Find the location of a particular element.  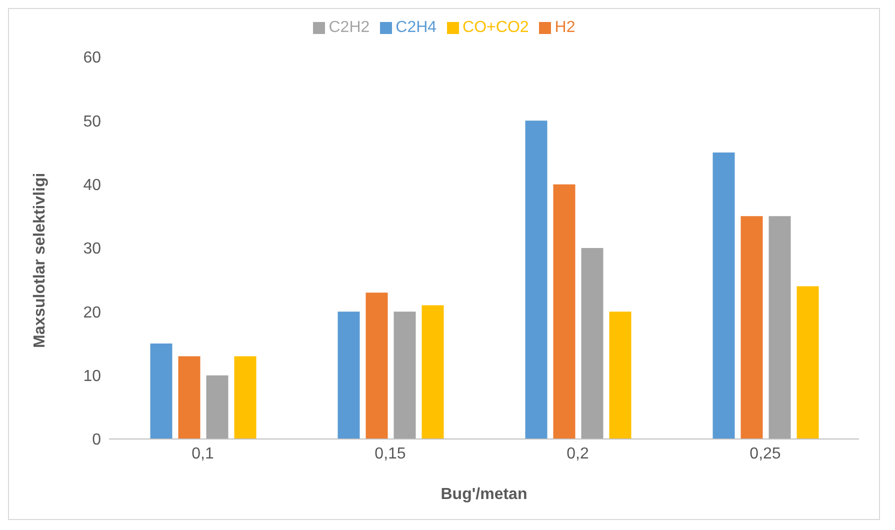

x-tick-label: 0,2 is located at coordinates (577, 453).